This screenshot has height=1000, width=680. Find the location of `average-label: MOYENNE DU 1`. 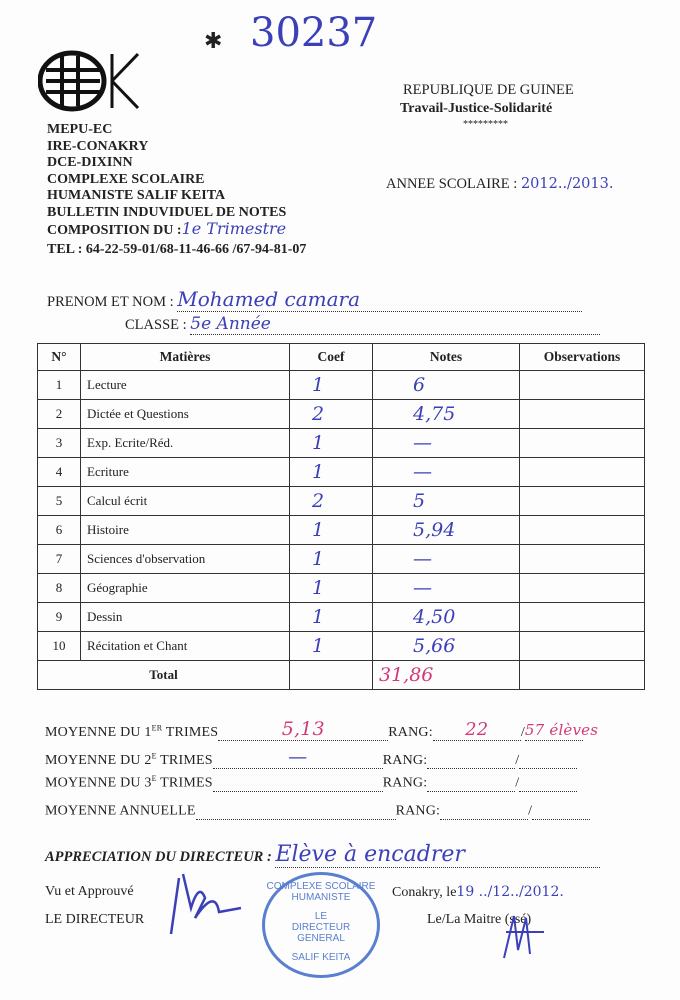

average-label: MOYENNE DU 1 is located at coordinates (98, 732).